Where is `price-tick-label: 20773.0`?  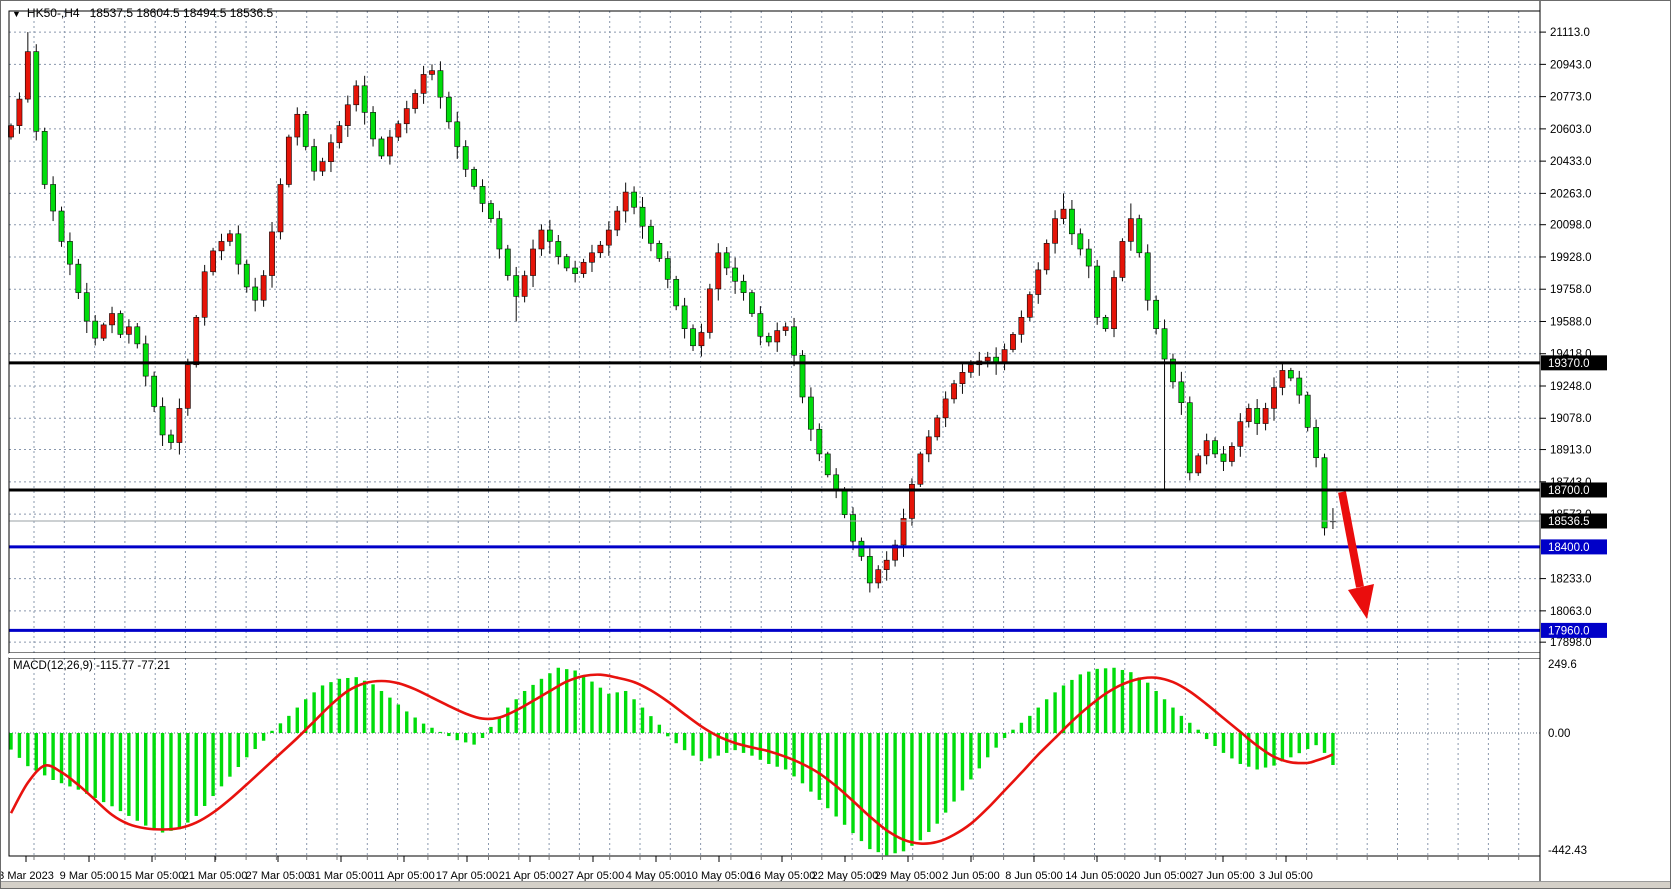
price-tick-label: 20773.0 is located at coordinates (1571, 98).